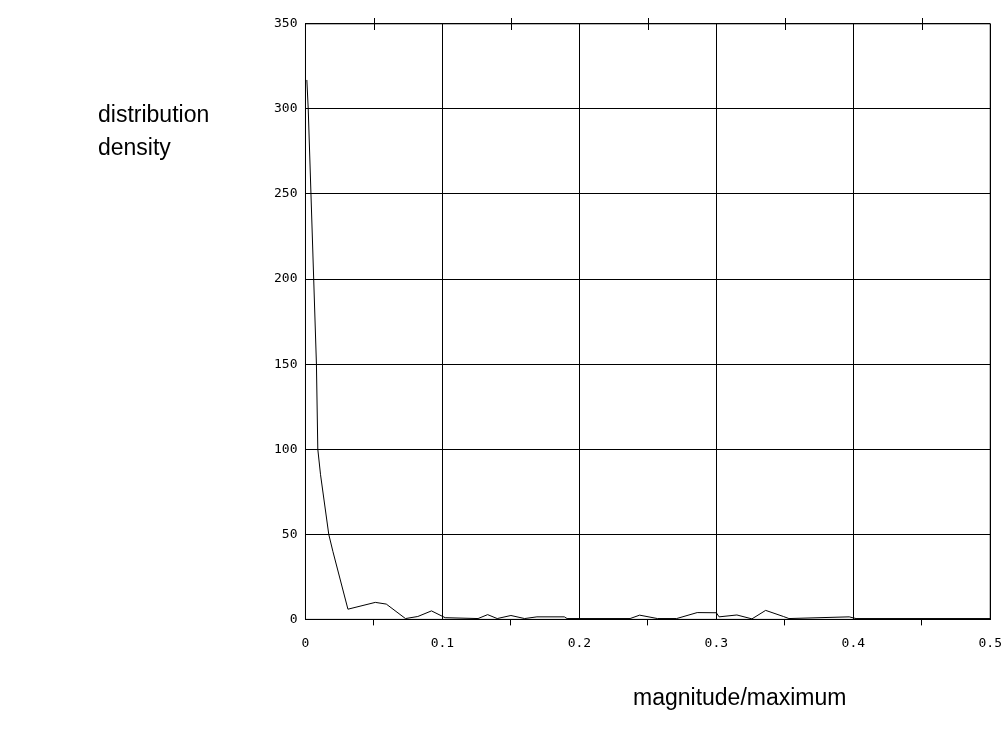 This screenshot has width=1004, height=731. I want to click on x-axis-title: magnitude/maximum, so click(740, 697).